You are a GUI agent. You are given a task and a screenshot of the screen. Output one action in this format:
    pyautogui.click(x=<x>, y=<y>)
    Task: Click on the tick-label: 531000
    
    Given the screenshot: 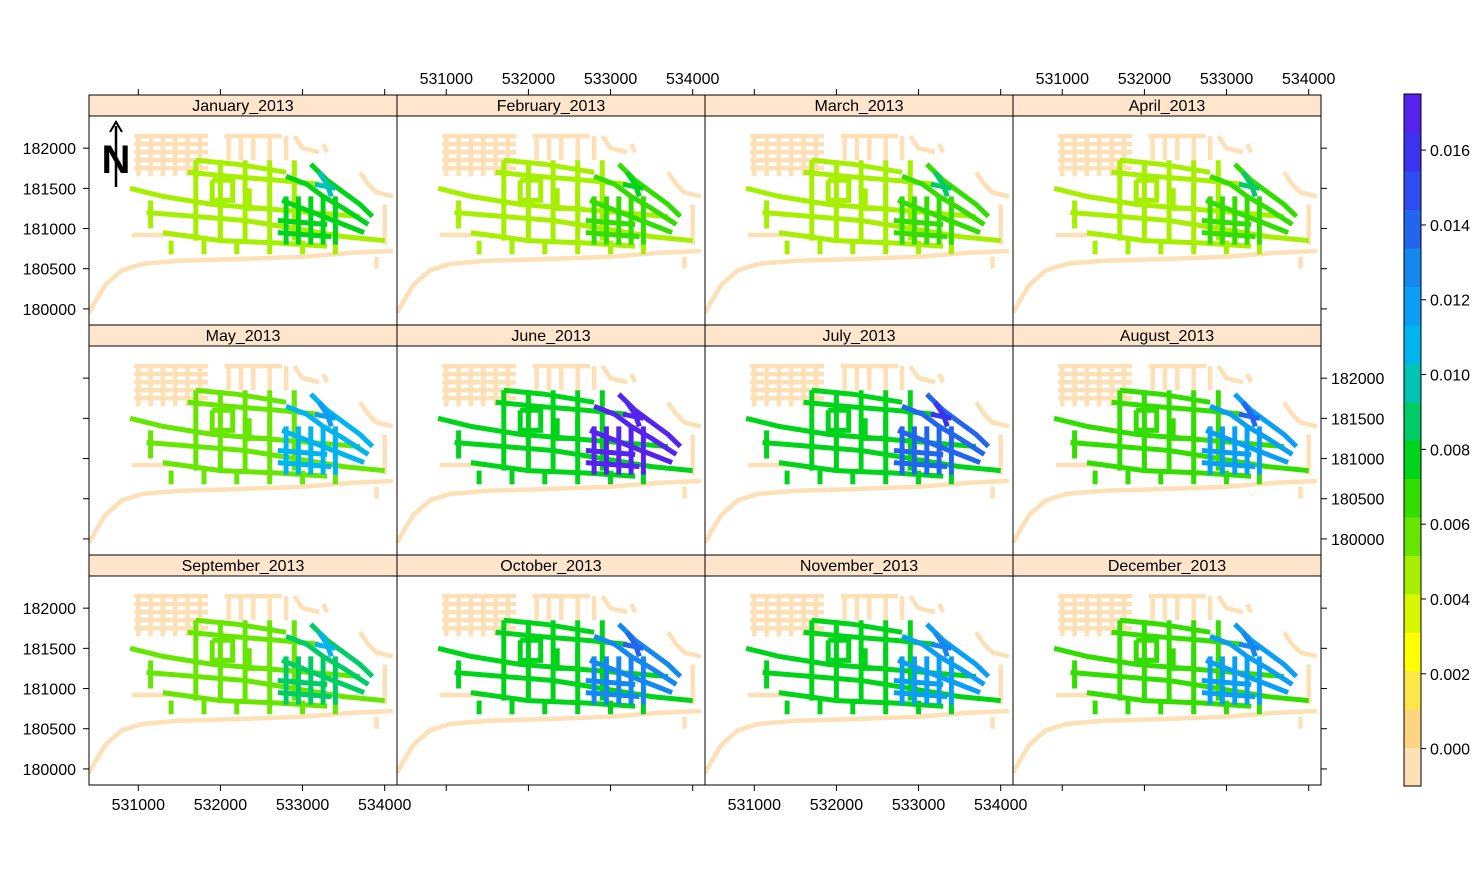 What is the action you would take?
    pyautogui.click(x=754, y=805)
    